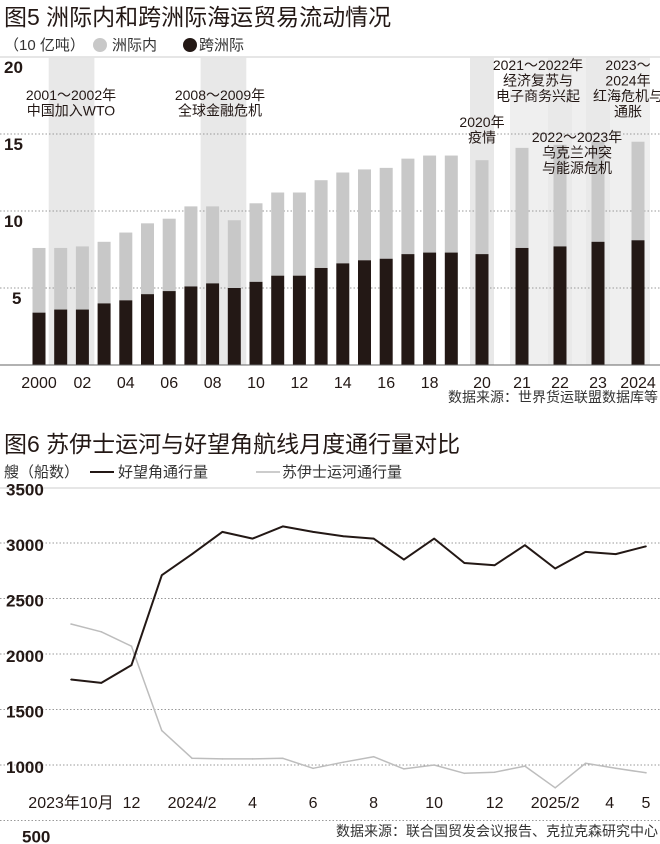  Describe the element at coordinates (555, 803) in the screenshot. I see `x-tick-label: 2025/2` at that location.